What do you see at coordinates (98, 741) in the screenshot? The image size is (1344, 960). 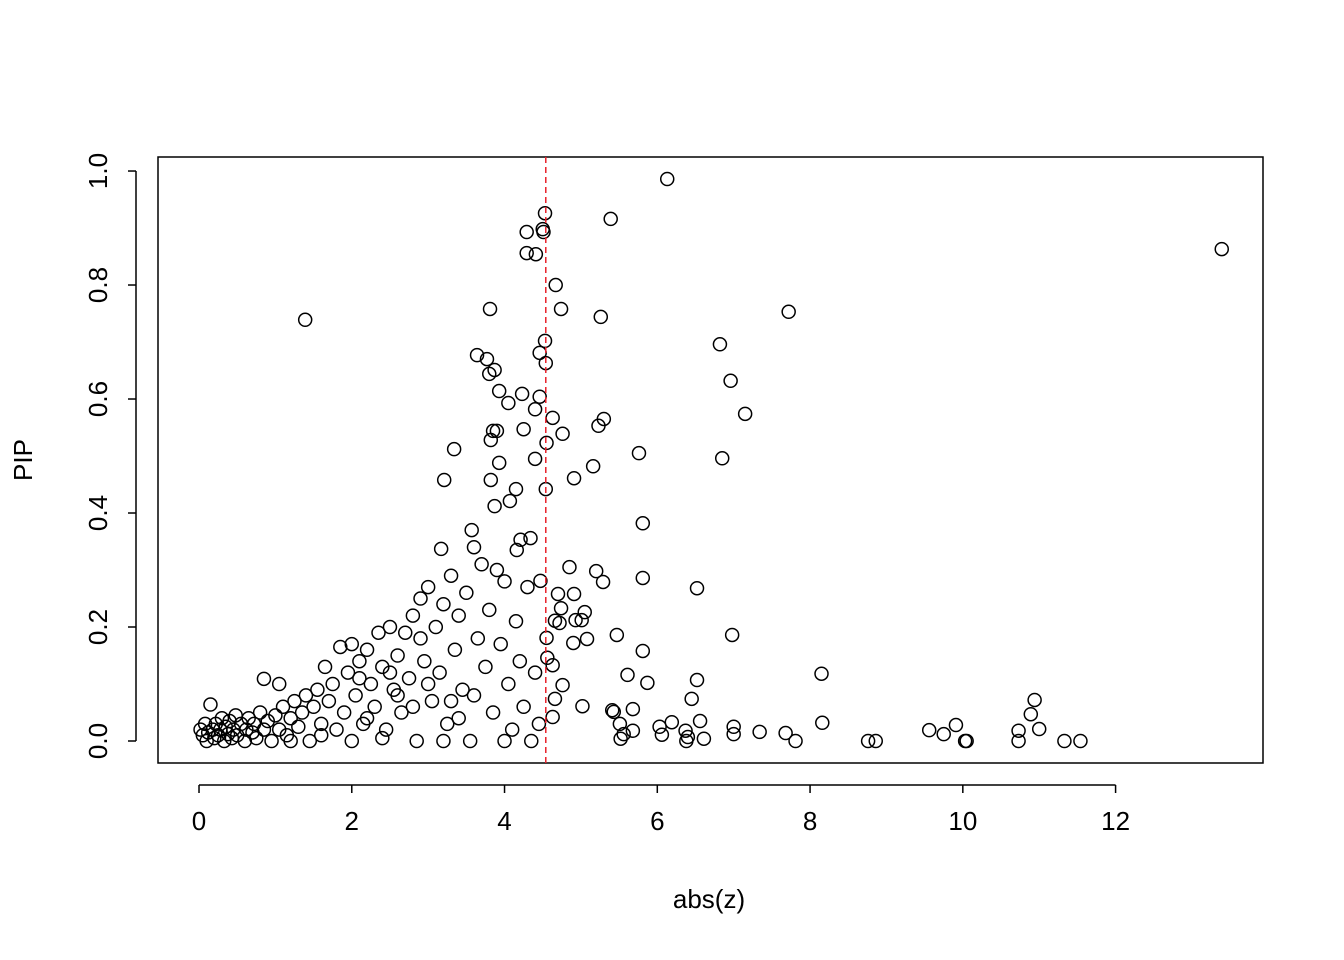 I see `y-tick-label: 0.0` at bounding box center [98, 741].